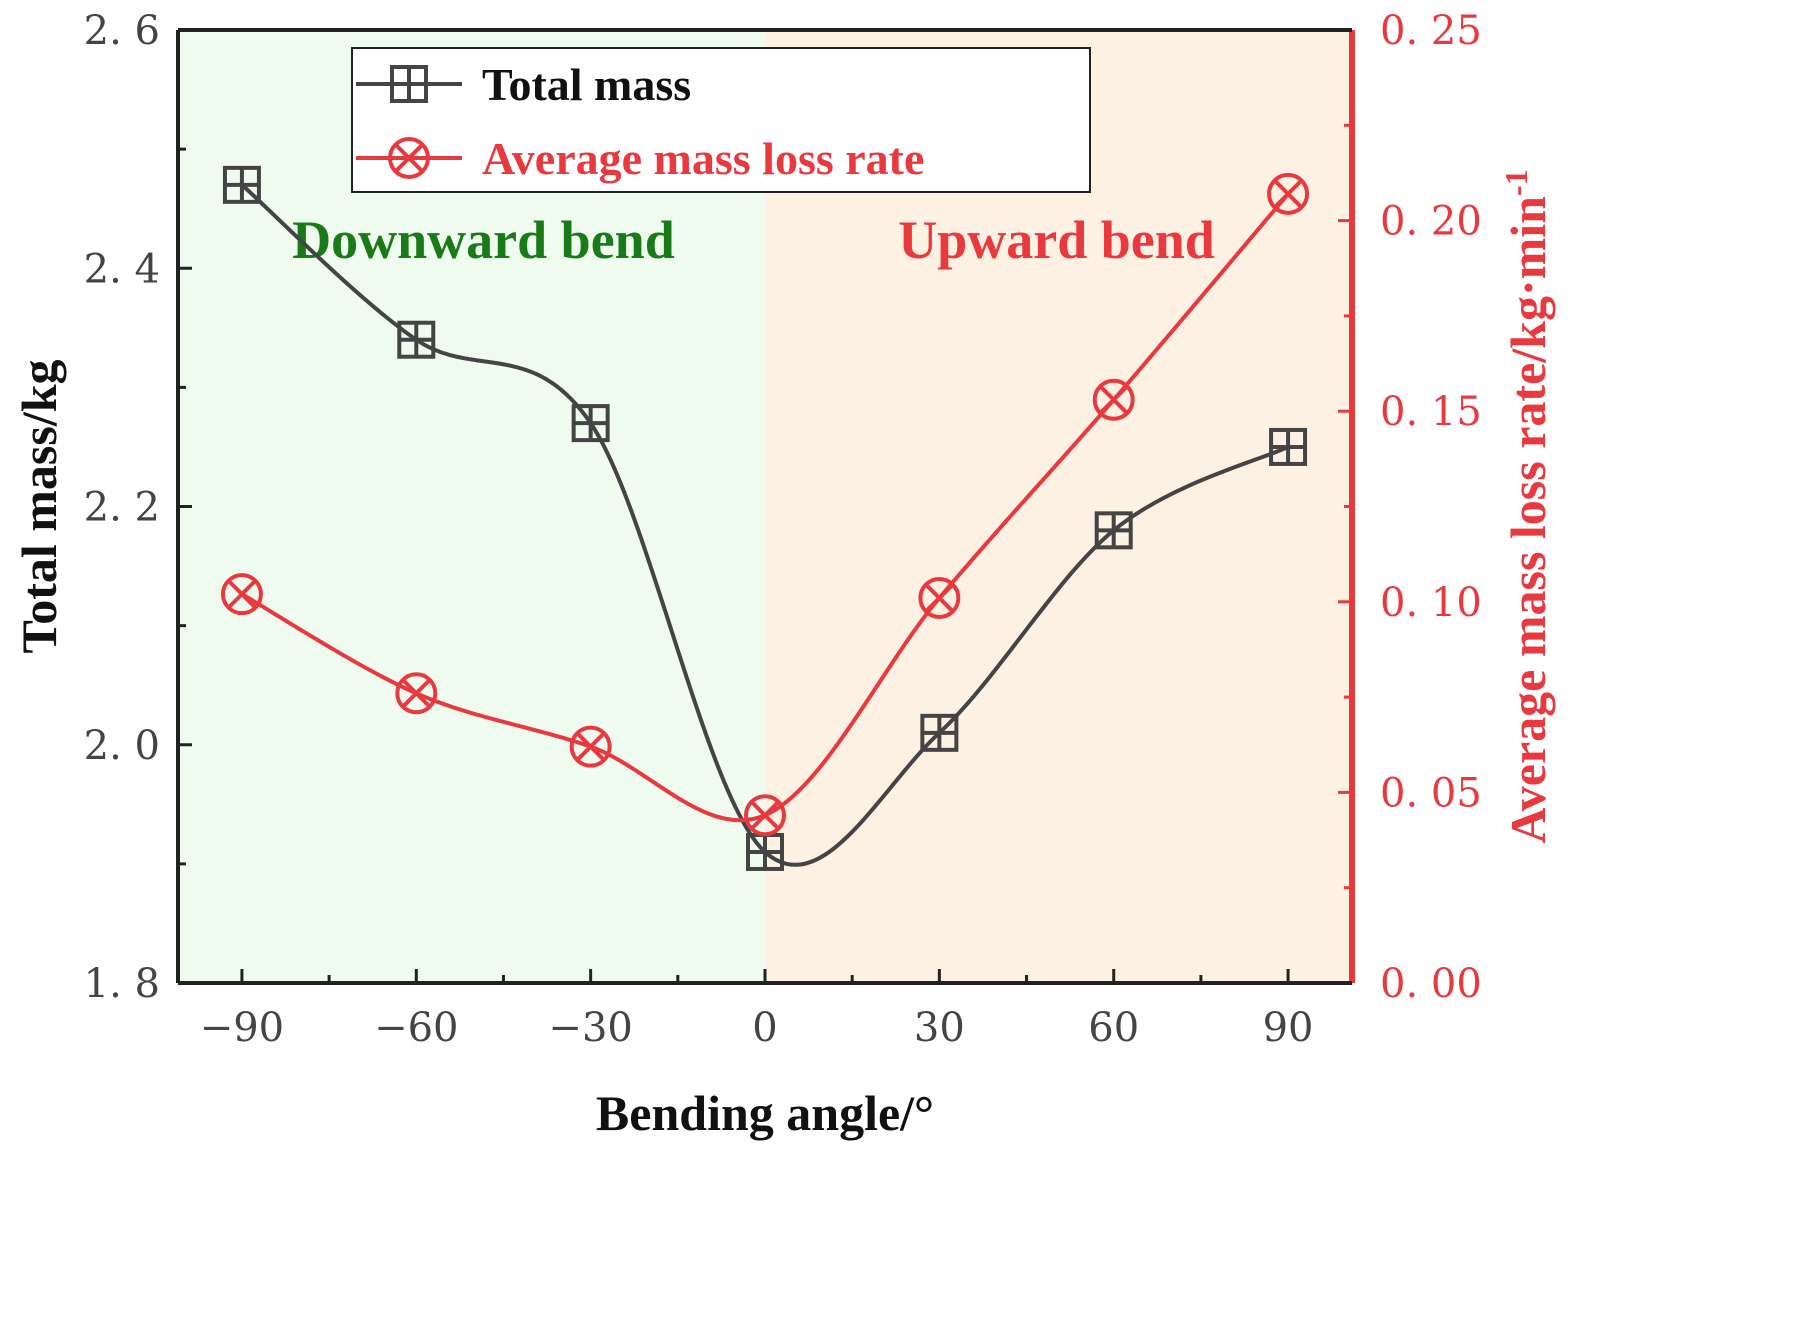  Describe the element at coordinates (590, 1028) in the screenshot. I see `x-tick-label: −30` at that location.